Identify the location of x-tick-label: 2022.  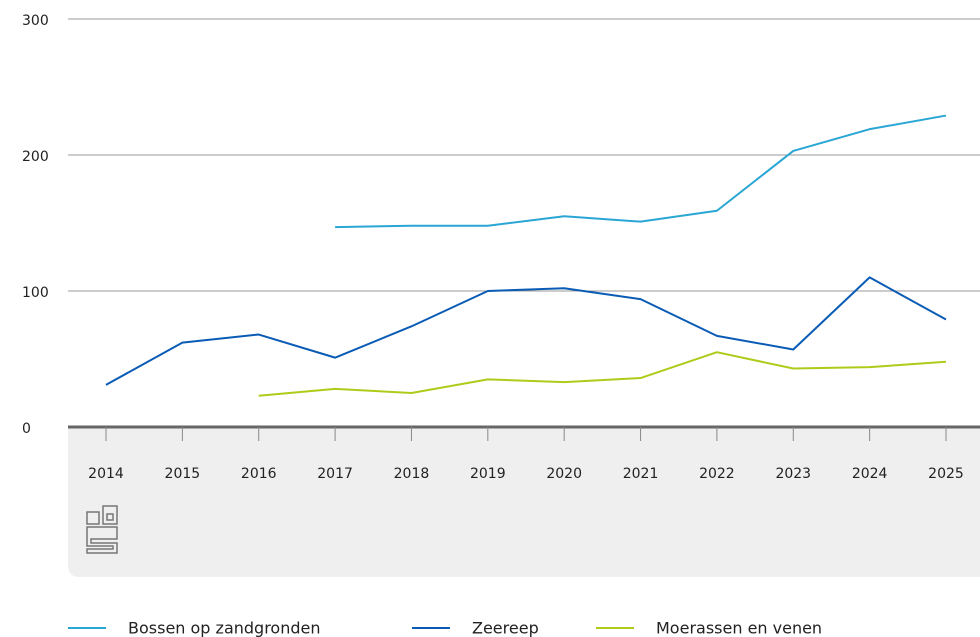
(717, 474).